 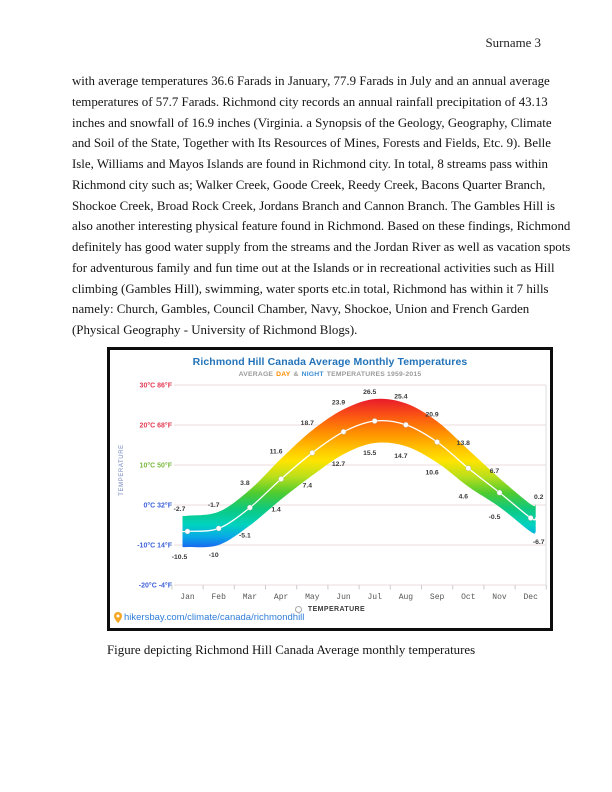 What do you see at coordinates (180, 557) in the screenshot?
I see `night-value-label: -10.5` at bounding box center [180, 557].